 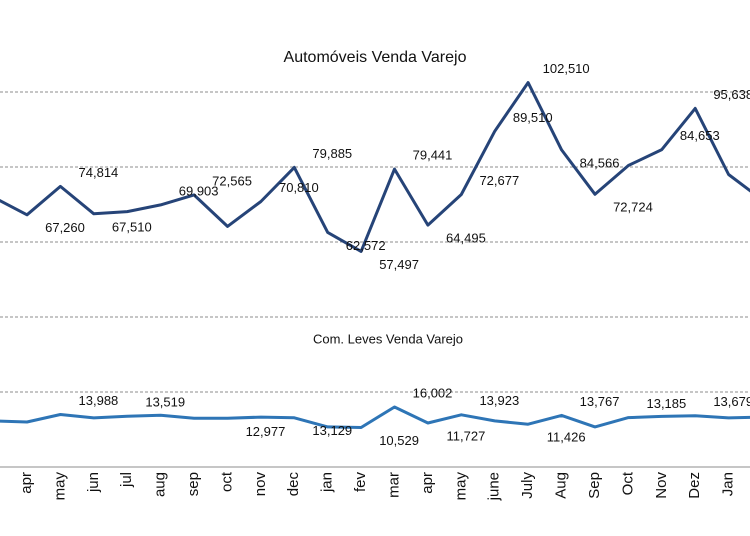 I want to click on x-tick-label: jul, so click(x=126, y=480).